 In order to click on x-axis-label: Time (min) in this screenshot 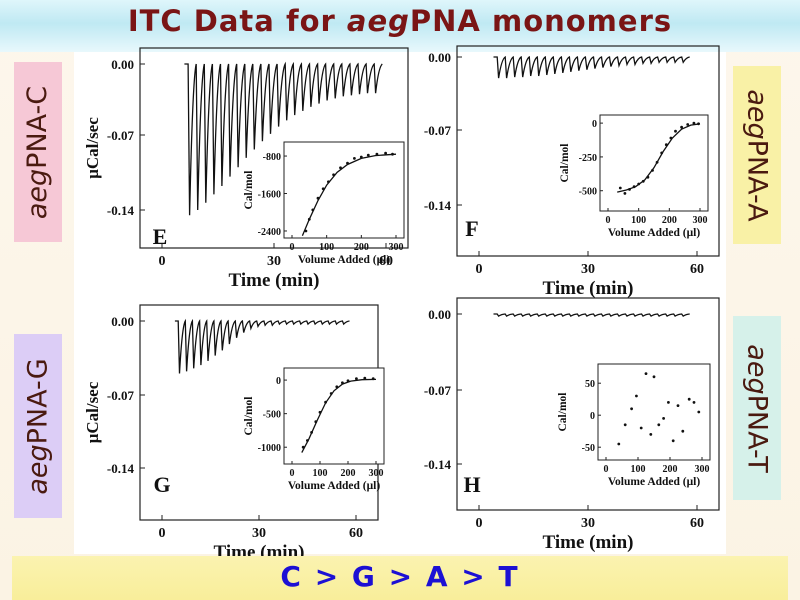, I will do `click(274, 280)`.